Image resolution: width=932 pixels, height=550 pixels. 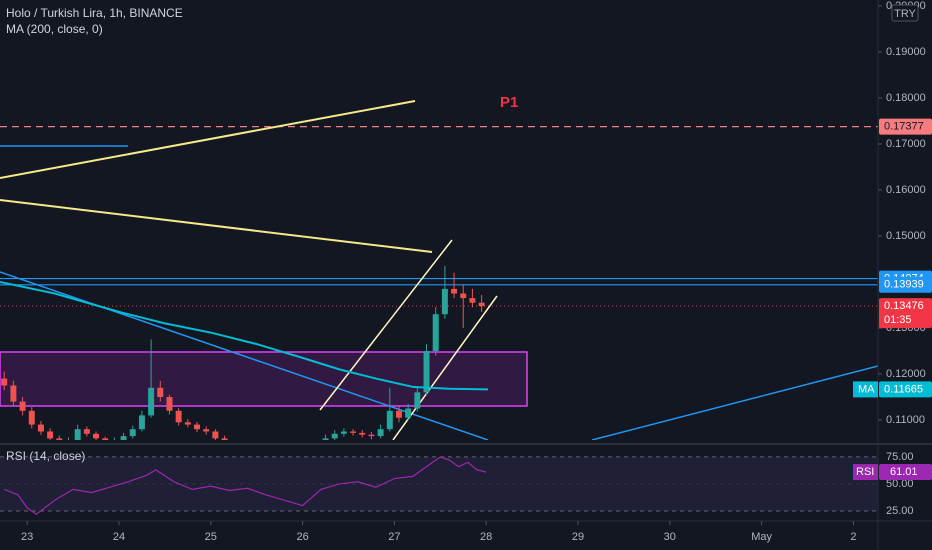 I want to click on rsi-value-bg, so click(x=905, y=472).